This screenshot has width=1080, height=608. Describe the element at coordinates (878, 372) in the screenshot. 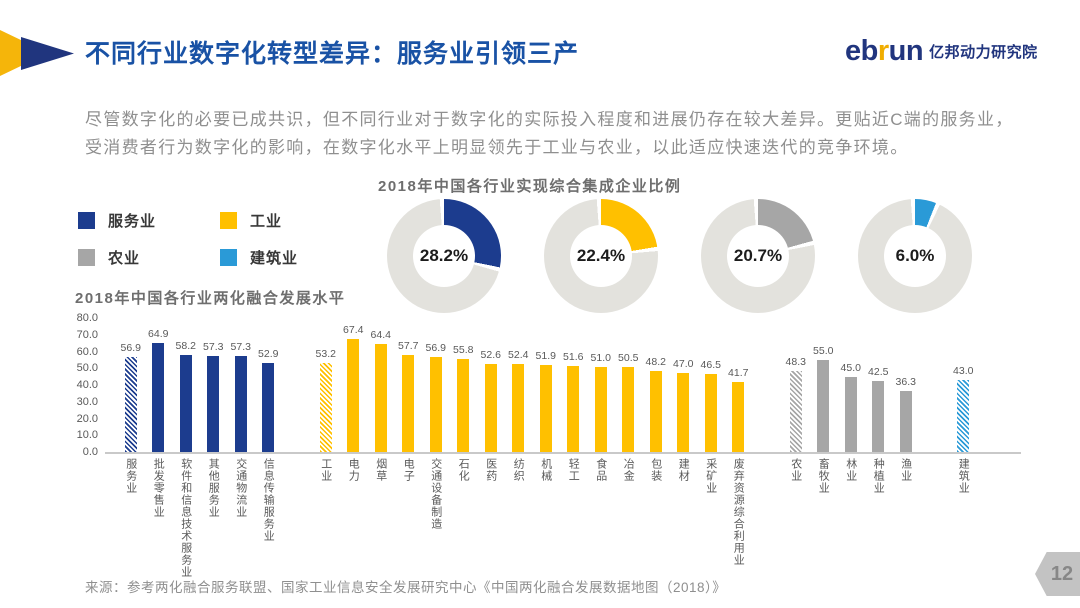

I see `bar-value-label: 42.5` at that location.